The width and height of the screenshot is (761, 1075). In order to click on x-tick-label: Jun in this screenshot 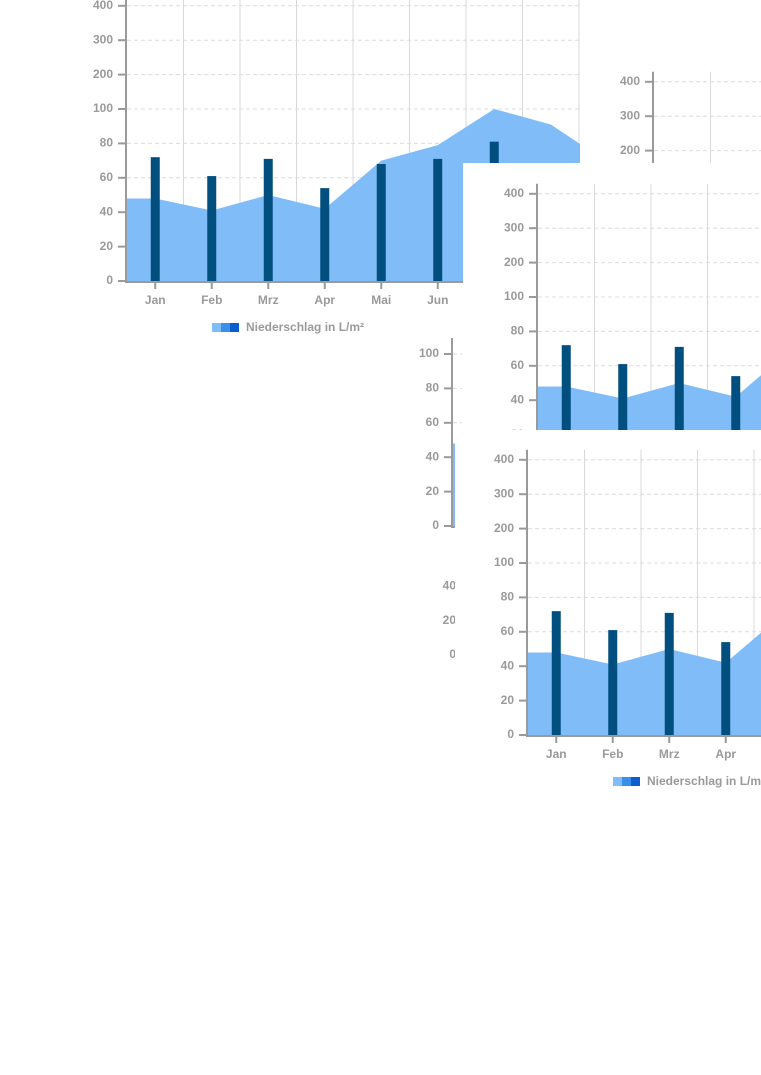, I will do `click(437, 300)`.